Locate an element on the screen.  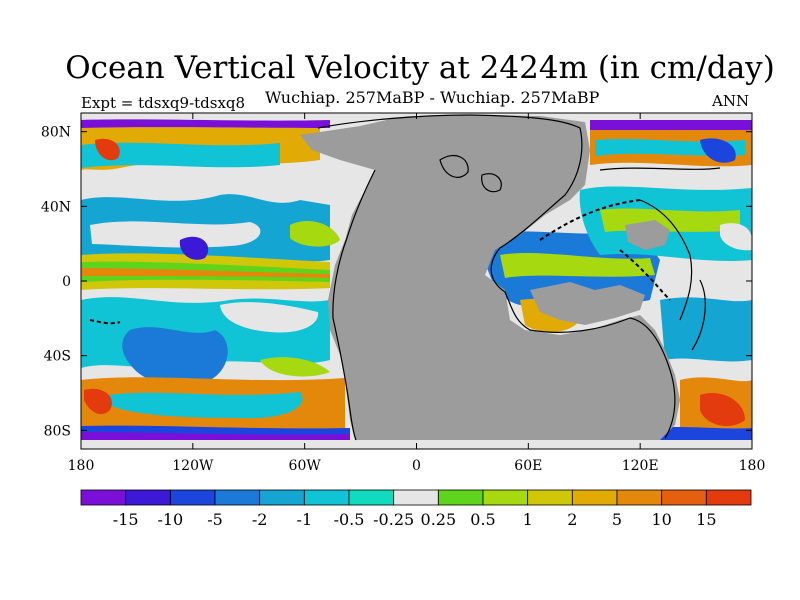
x-tick-label: 60W is located at coordinates (305, 466).